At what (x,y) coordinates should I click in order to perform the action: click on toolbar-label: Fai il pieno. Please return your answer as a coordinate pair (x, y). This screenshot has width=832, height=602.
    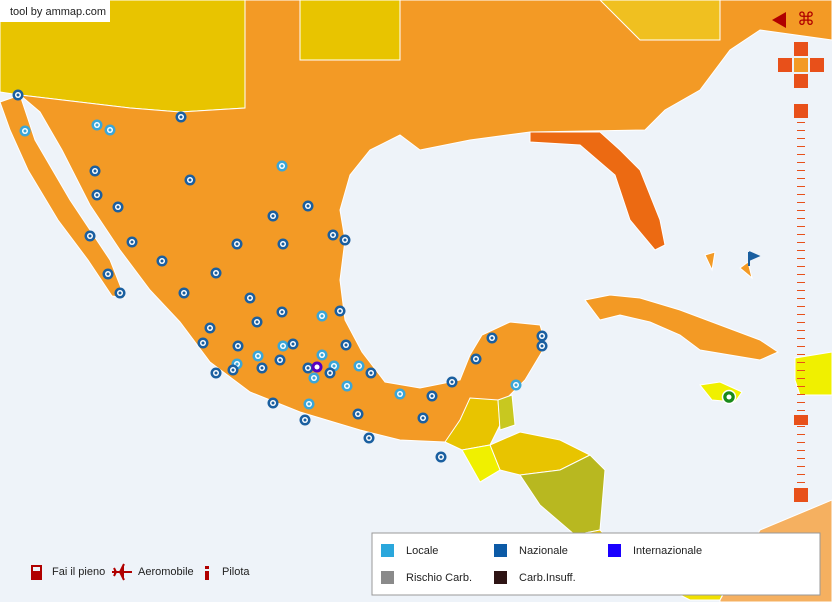
    Looking at the image, I should click on (78, 572).